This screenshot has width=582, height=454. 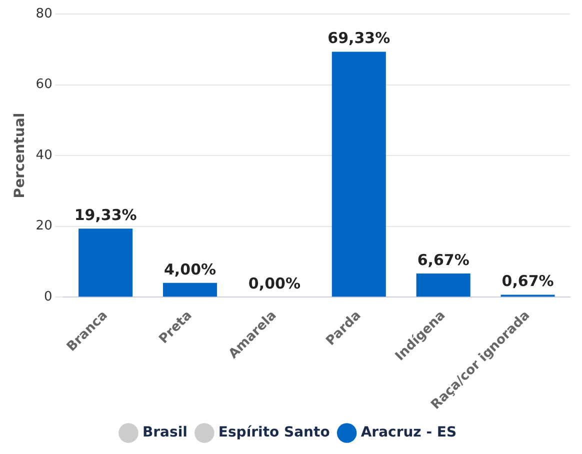 What do you see at coordinates (408, 432) in the screenshot?
I see `legend-label: Aracruz - ES` at bounding box center [408, 432].